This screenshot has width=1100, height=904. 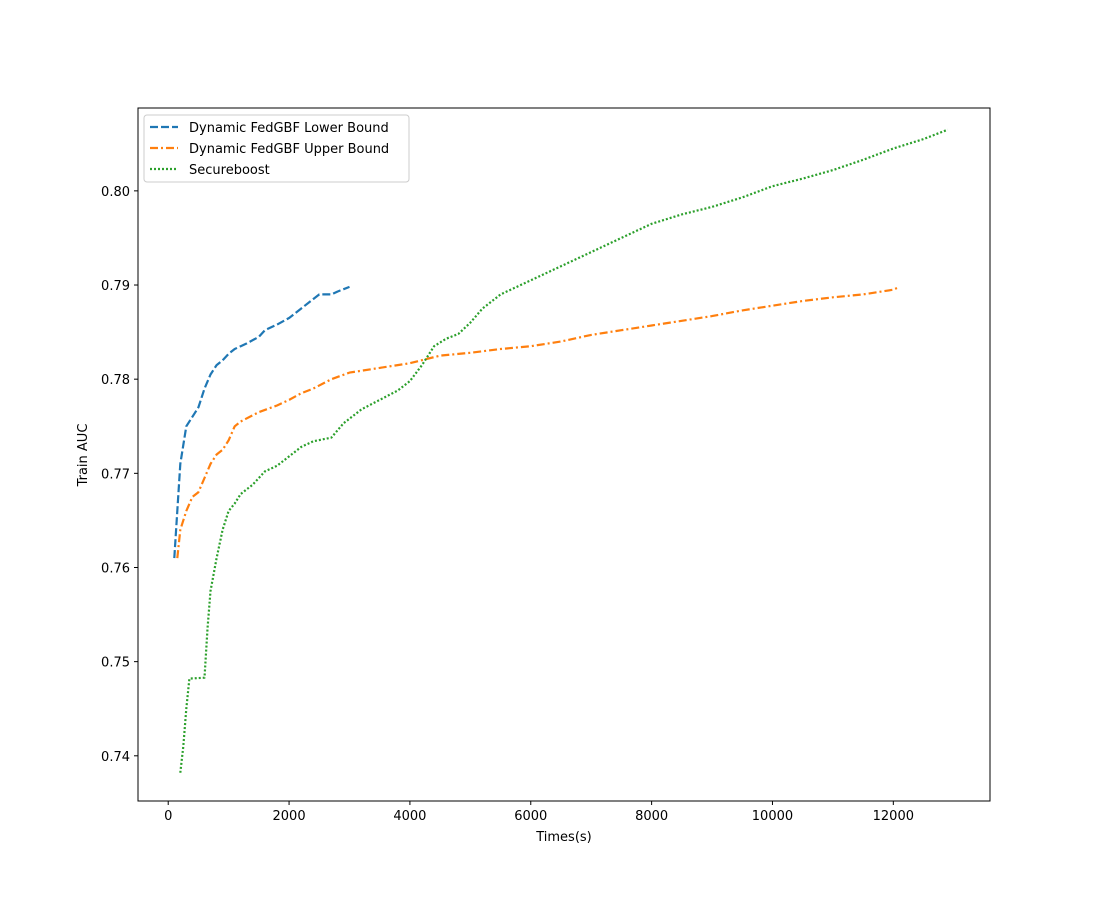 I want to click on x-tick-label: 4000, so click(x=409, y=816).